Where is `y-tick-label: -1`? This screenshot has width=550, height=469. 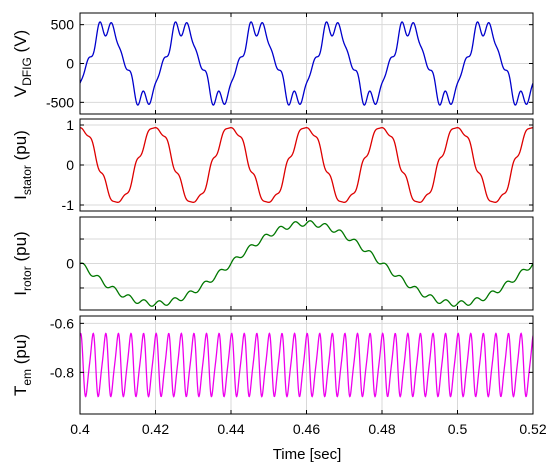 y-tick-label: -1 is located at coordinates (68, 205).